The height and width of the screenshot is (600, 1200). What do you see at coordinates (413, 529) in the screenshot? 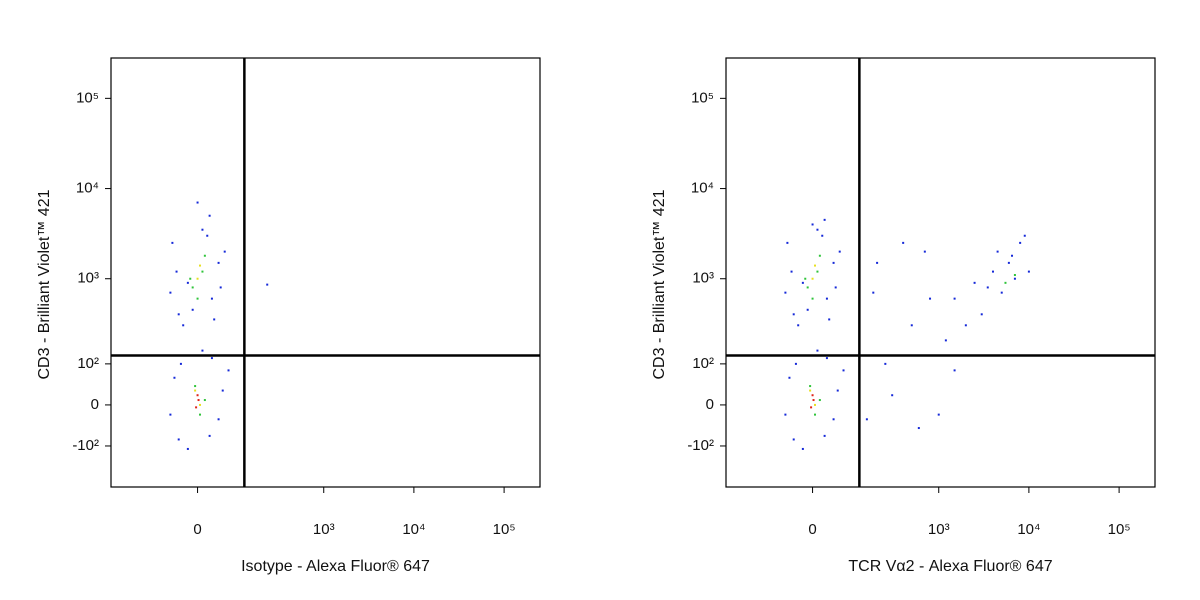
I see `x-tick-label: 10⁴` at bounding box center [413, 529].